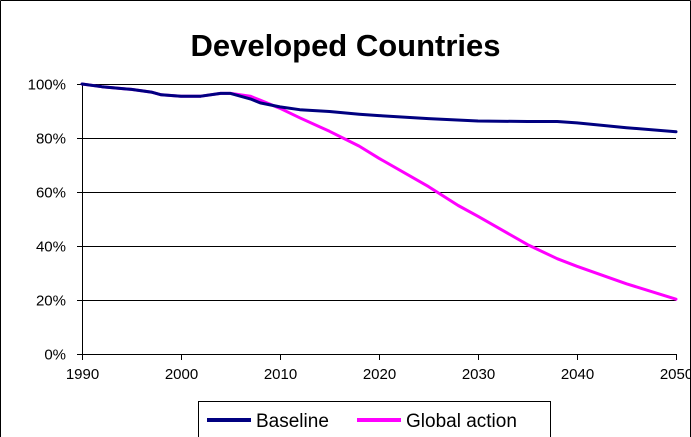  What do you see at coordinates (51, 247) in the screenshot?
I see `y-tick-label: 40%` at bounding box center [51, 247].